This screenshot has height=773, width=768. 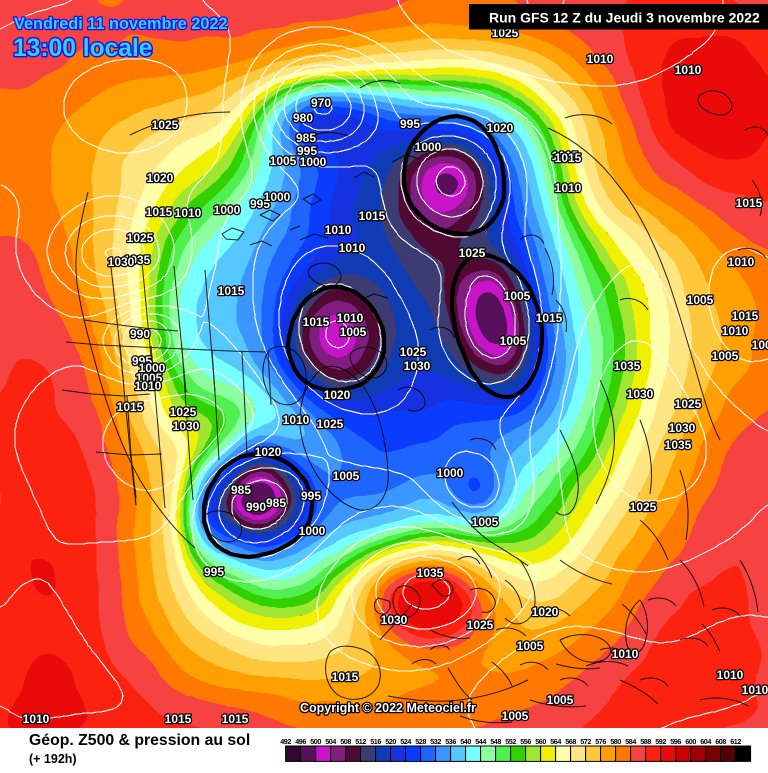 I want to click on svg-text: 556, so click(x=525, y=741).